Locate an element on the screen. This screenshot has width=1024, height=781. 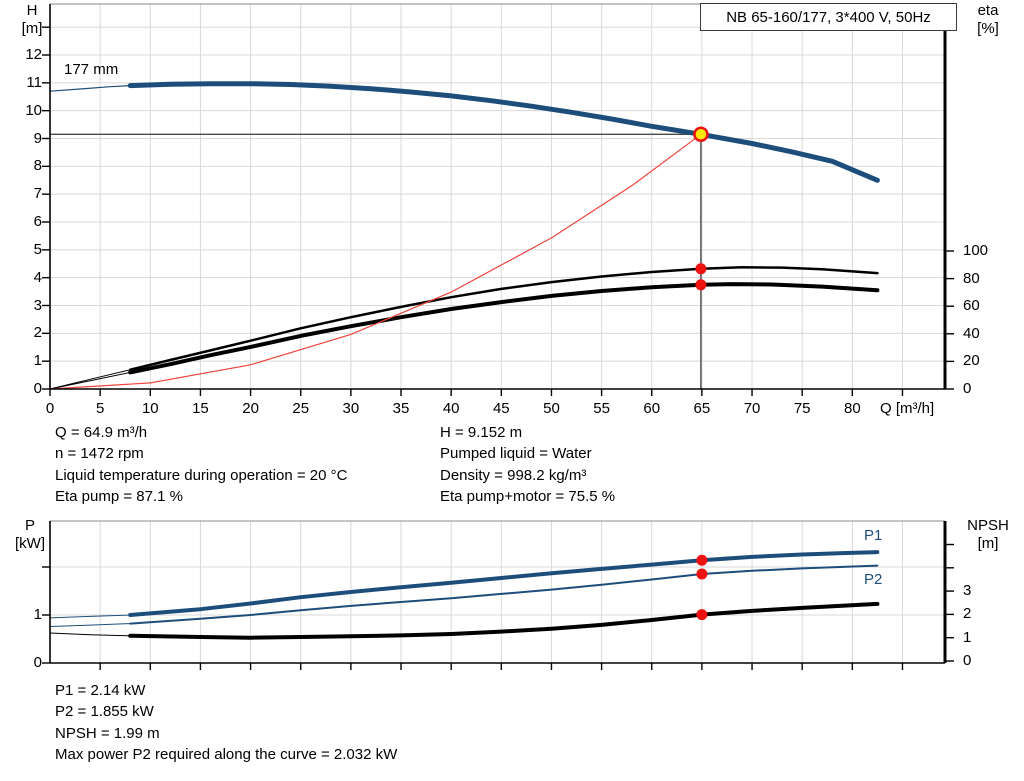
eta-axis-label-symbol: eta is located at coordinates (988, 10).